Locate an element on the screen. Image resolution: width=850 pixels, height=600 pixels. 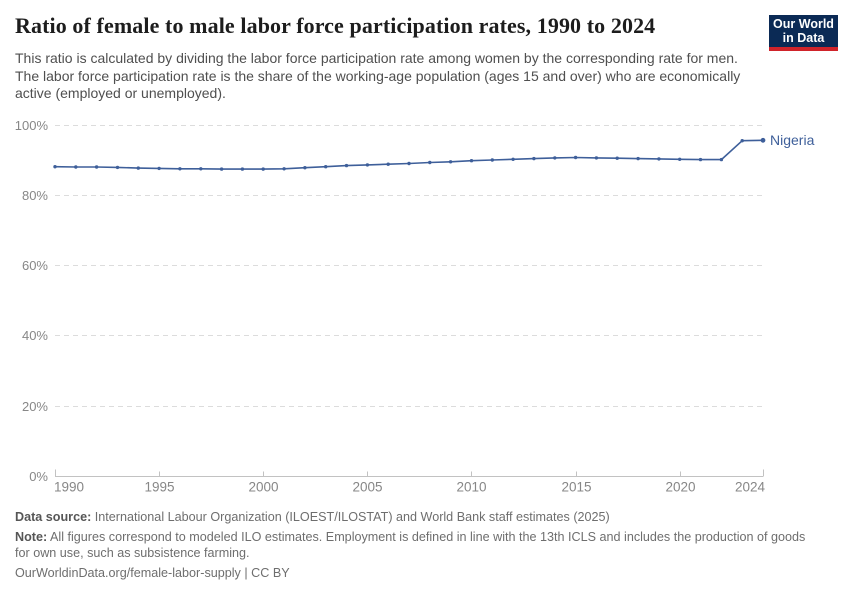
y-tick-label: 100% is located at coordinates (32, 125).